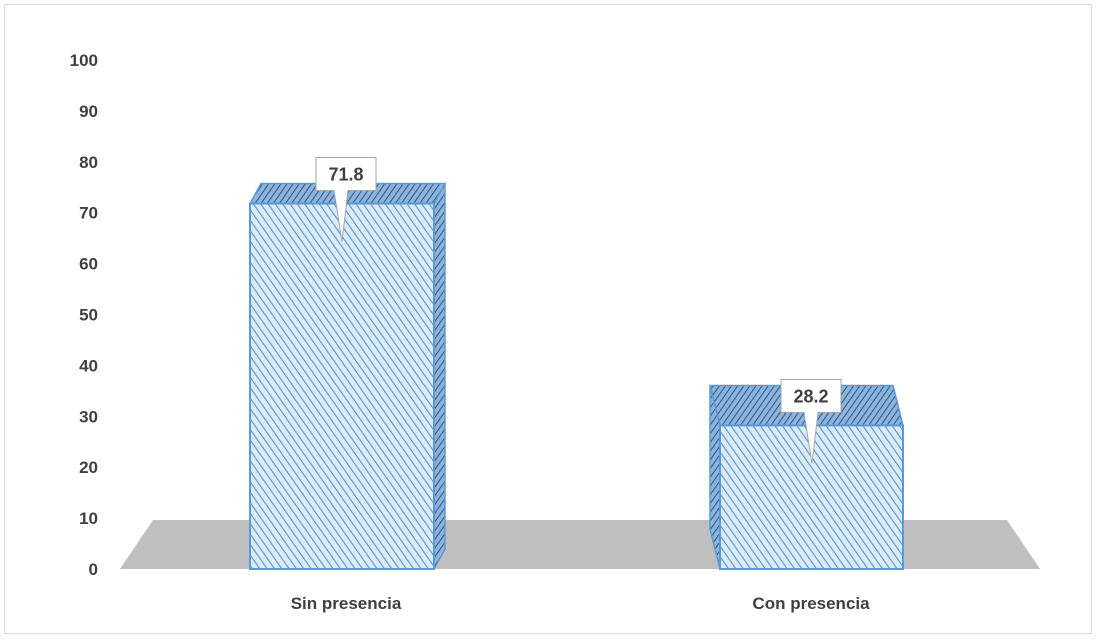 This screenshot has height=640, width=1099. I want to click on y-tick-label: 40, so click(88, 365).